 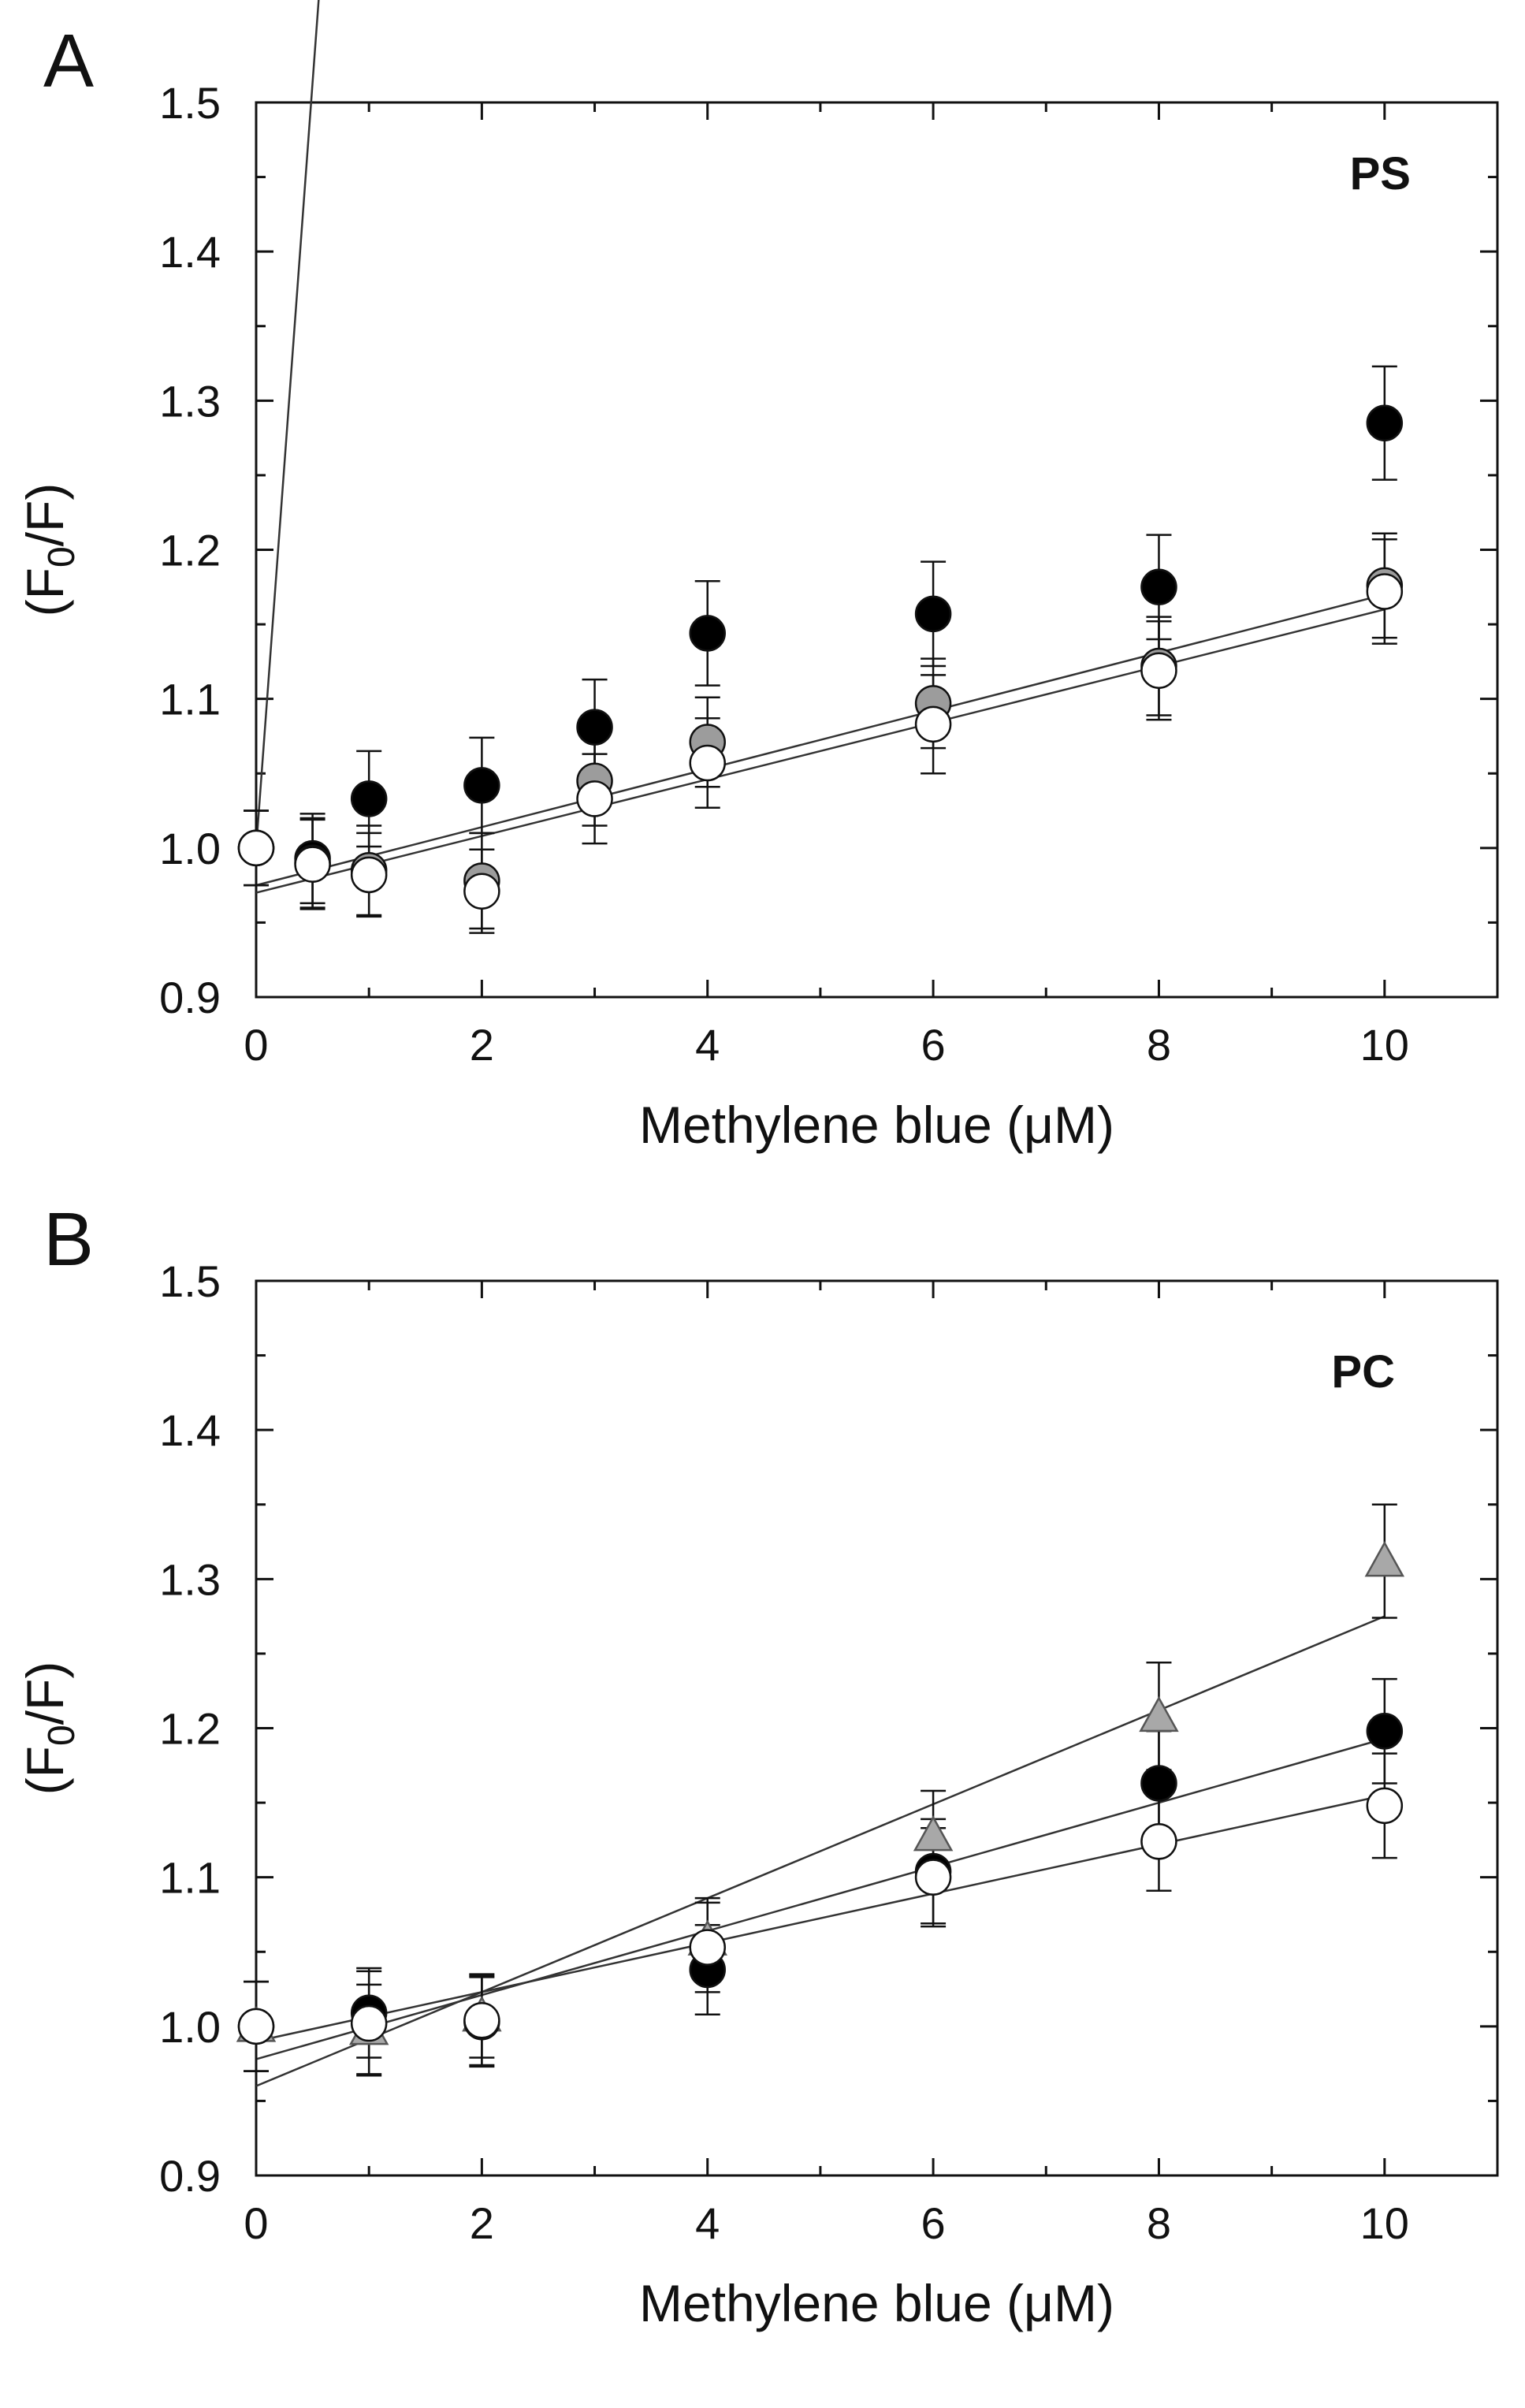 What do you see at coordinates (68, 1239) in the screenshot?
I see `panel-letter: B` at bounding box center [68, 1239].